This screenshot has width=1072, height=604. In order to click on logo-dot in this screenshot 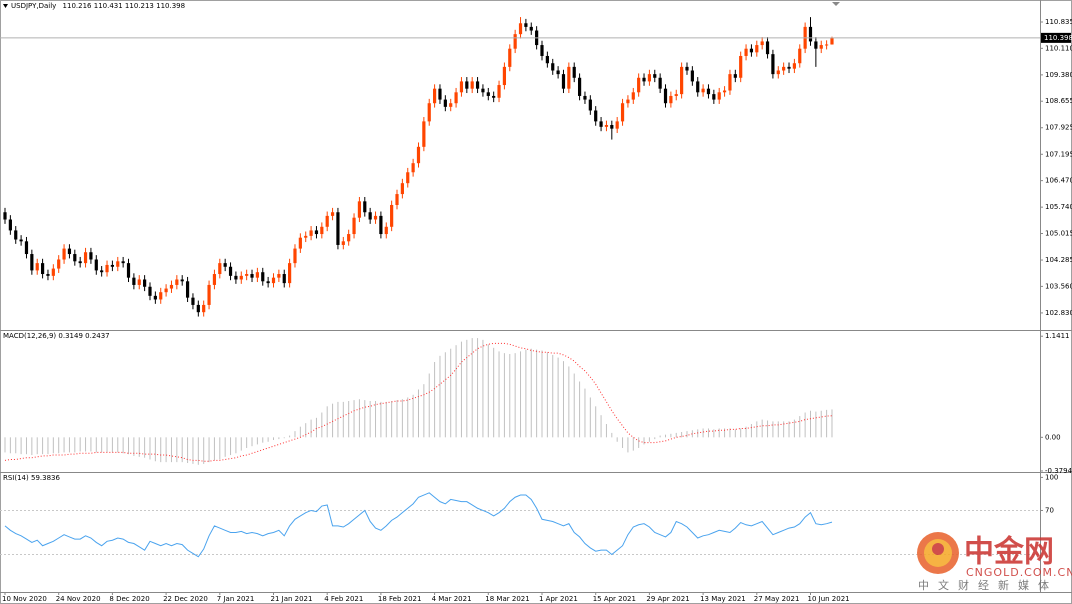, I will do `click(938, 549)`.